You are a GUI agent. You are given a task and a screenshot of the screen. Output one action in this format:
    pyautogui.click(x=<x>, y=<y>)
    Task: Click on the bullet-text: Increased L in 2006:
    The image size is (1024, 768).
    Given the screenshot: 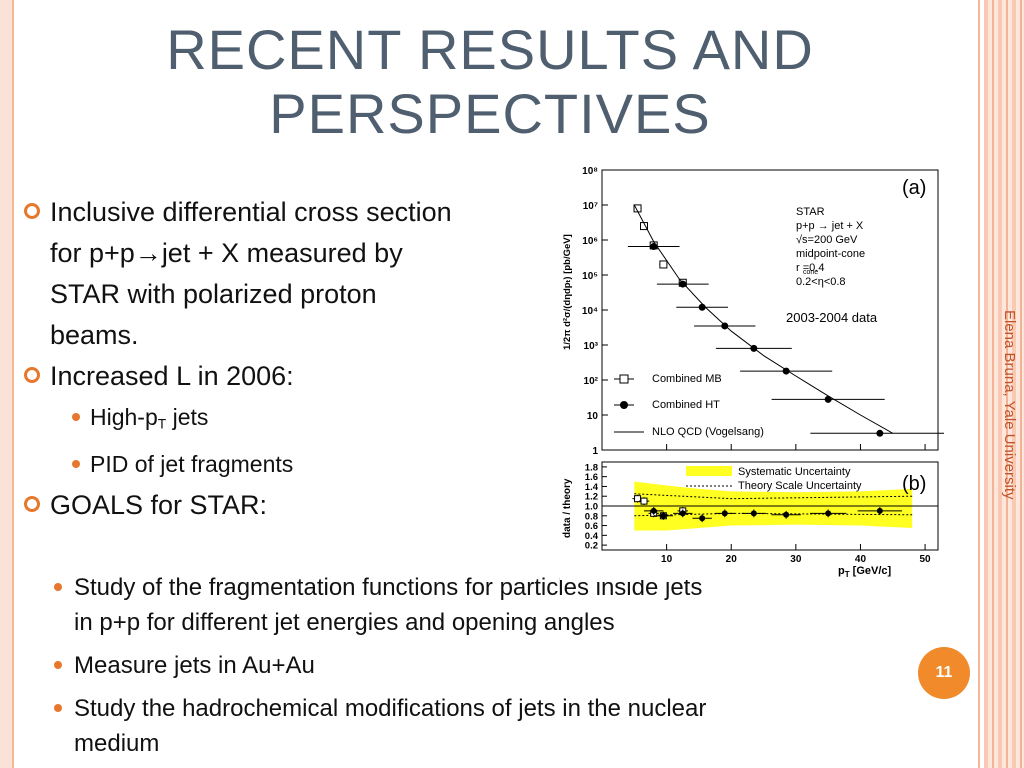 What is the action you would take?
    pyautogui.click(x=172, y=376)
    